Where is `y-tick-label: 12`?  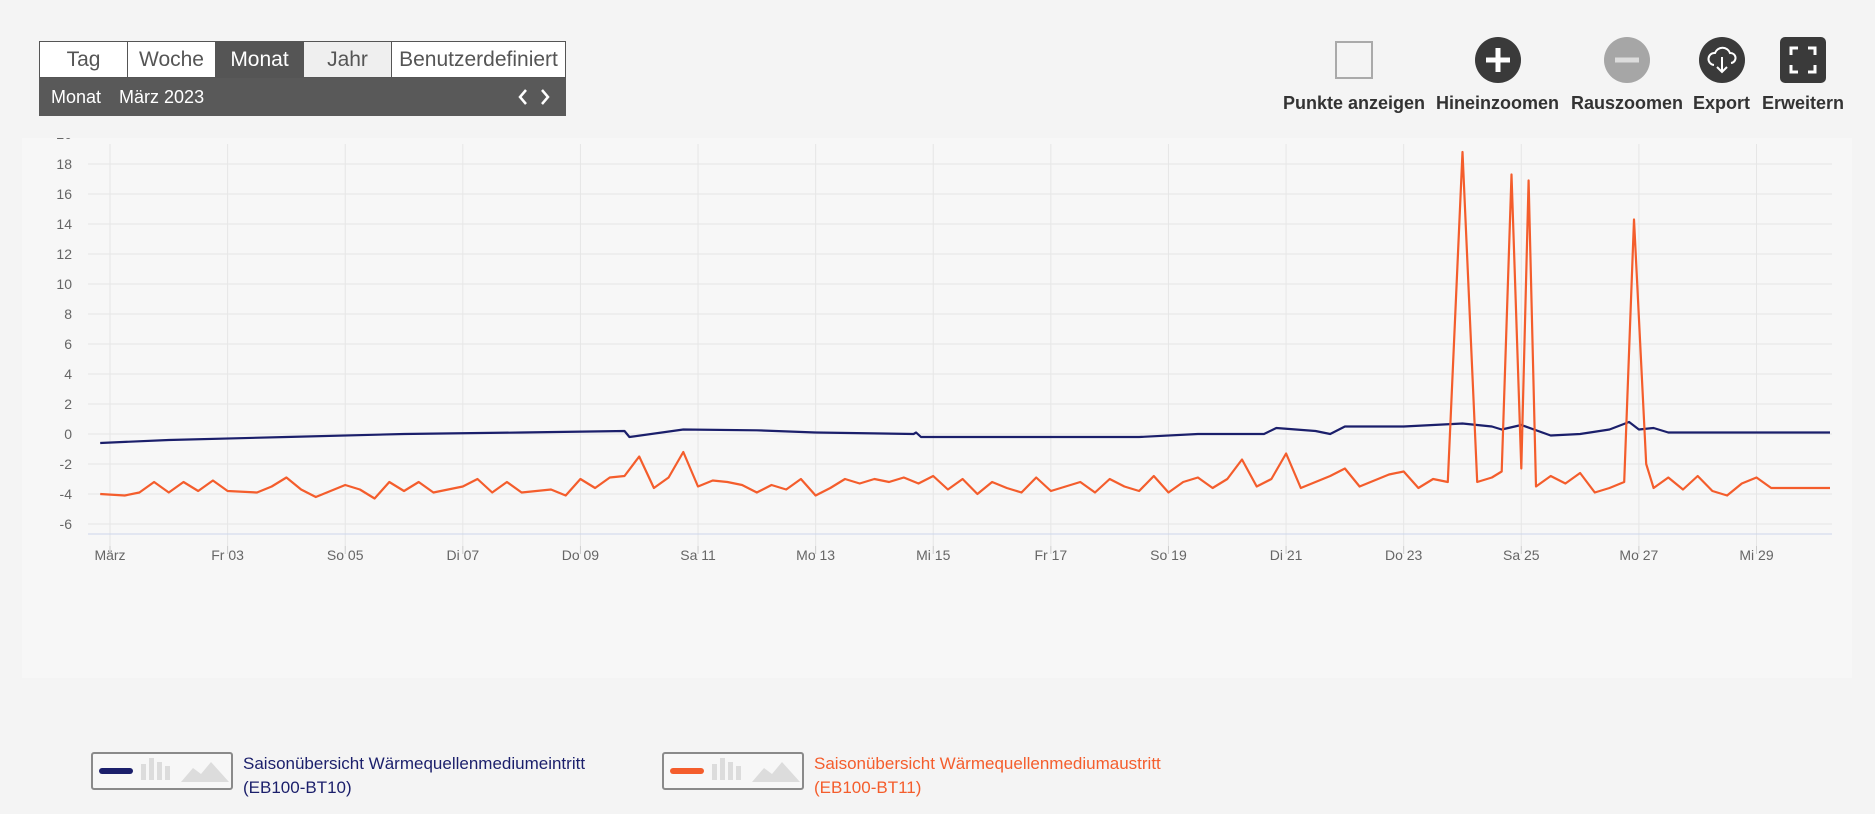 y-tick-label: 12 is located at coordinates (64, 254).